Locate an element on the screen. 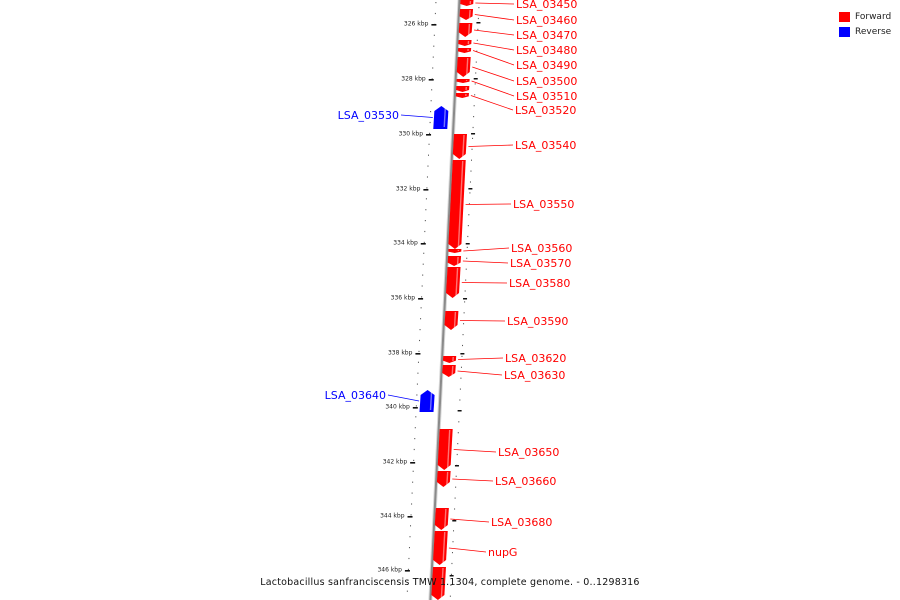 The width and height of the screenshot is (900, 600). gene-label: LSA_03640 is located at coordinates (355, 395).